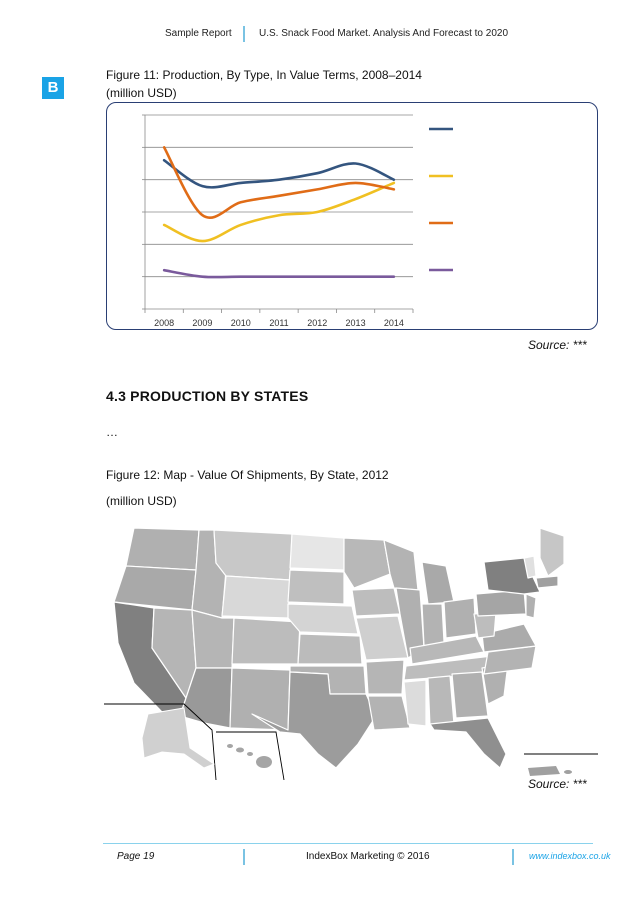 This screenshot has height=903, width=638. What do you see at coordinates (557, 345) in the screenshot?
I see `figure-11-source: Source: ***` at bounding box center [557, 345].